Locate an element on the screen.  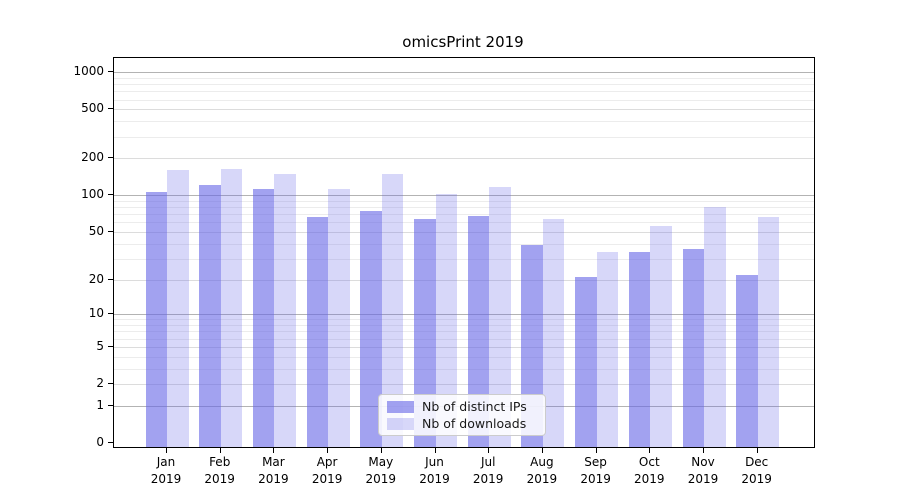
y-tick-label: 0 is located at coordinates (100, 442).